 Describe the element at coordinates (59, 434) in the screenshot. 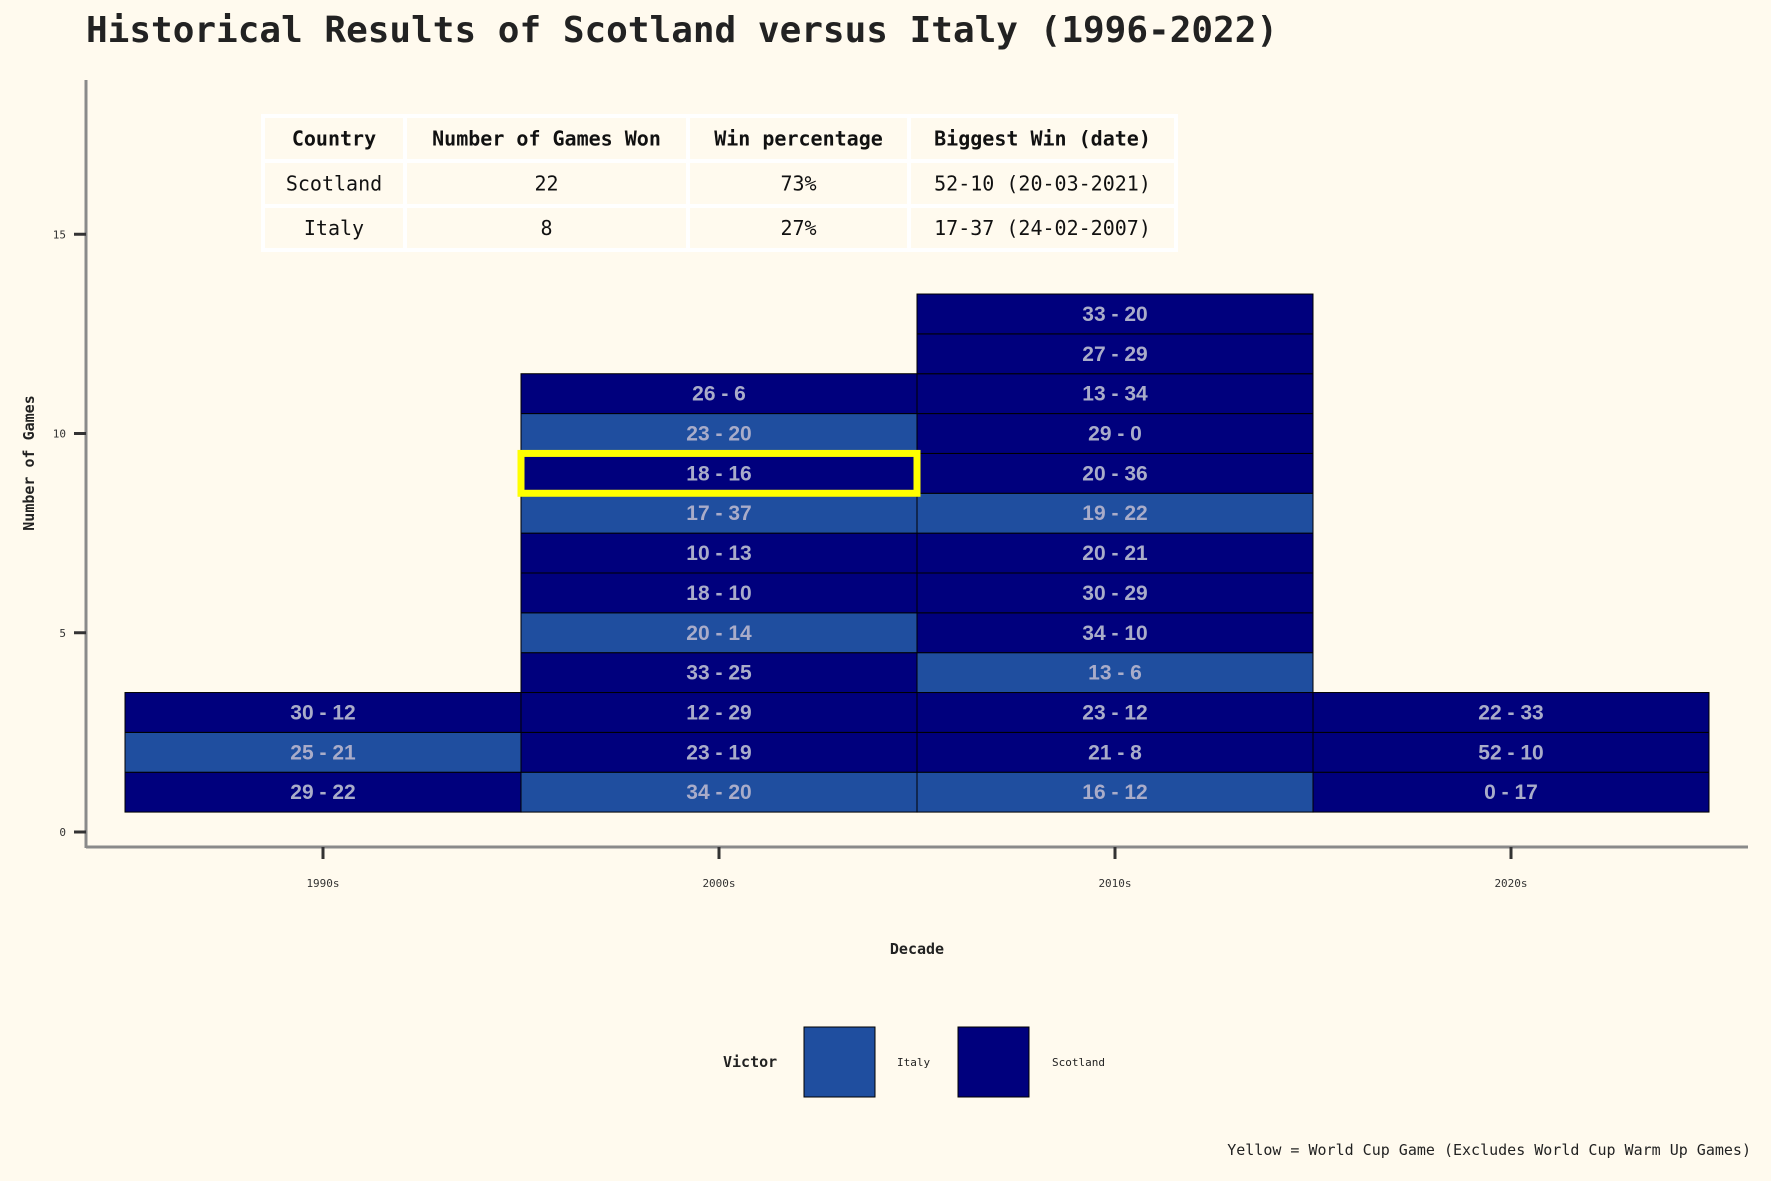

I see `y-tick-label: 10` at that location.